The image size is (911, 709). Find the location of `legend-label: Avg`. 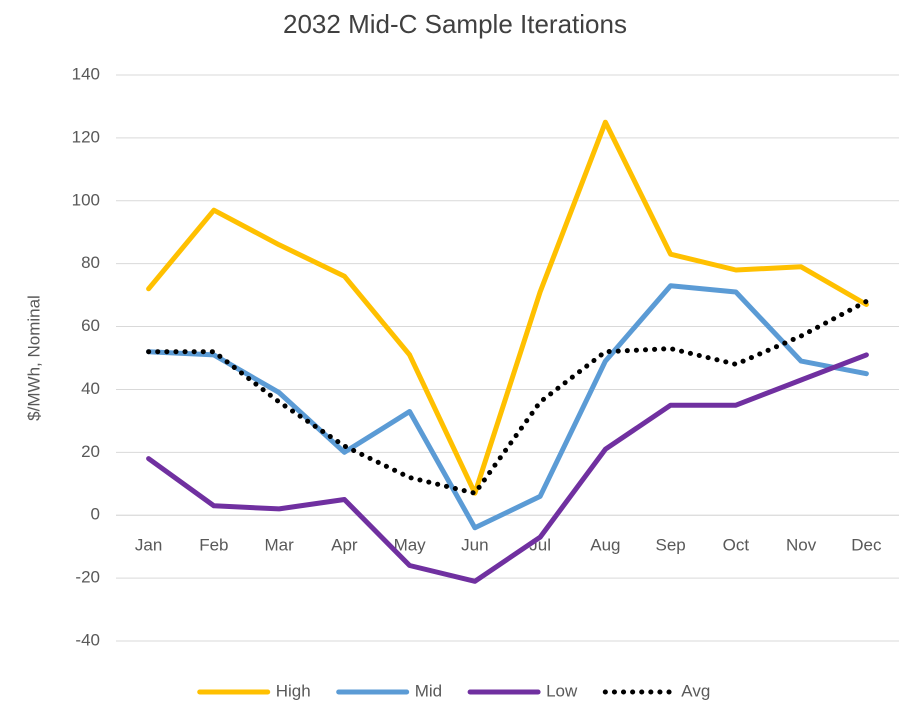

legend-label: Avg is located at coordinates (695, 690).